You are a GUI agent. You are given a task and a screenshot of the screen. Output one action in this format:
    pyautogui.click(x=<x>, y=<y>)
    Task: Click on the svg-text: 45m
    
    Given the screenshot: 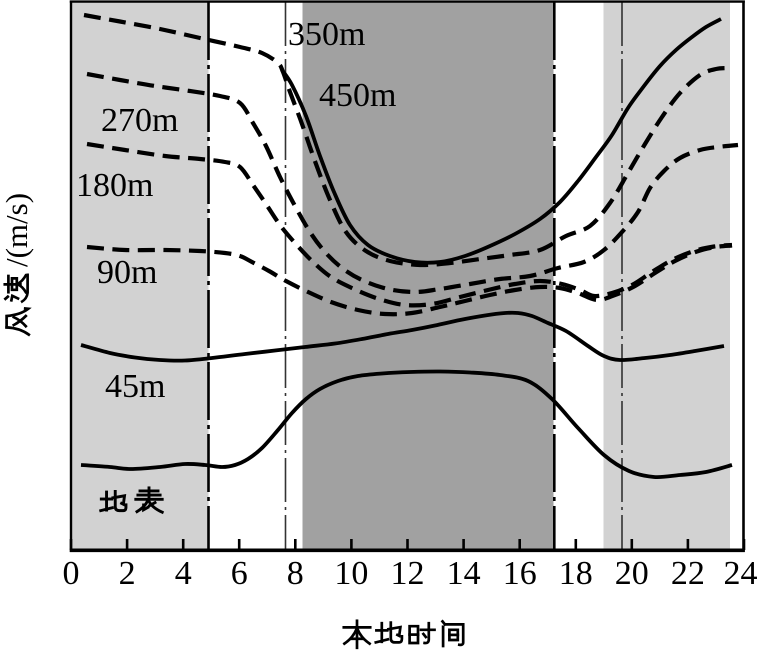 What is the action you would take?
    pyautogui.click(x=135, y=386)
    